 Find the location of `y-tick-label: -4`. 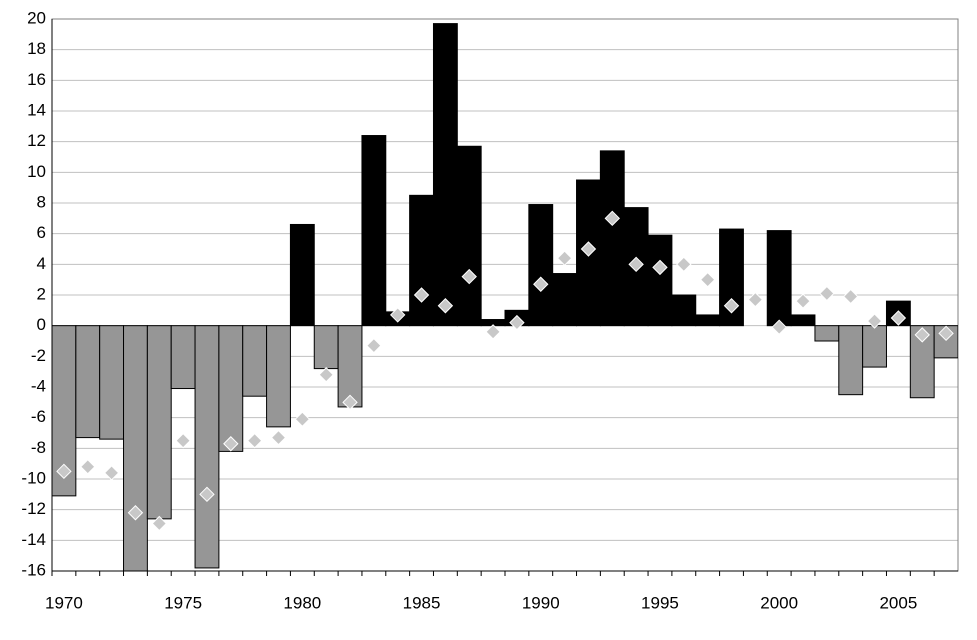

y-tick-label: -4 is located at coordinates (38, 385).